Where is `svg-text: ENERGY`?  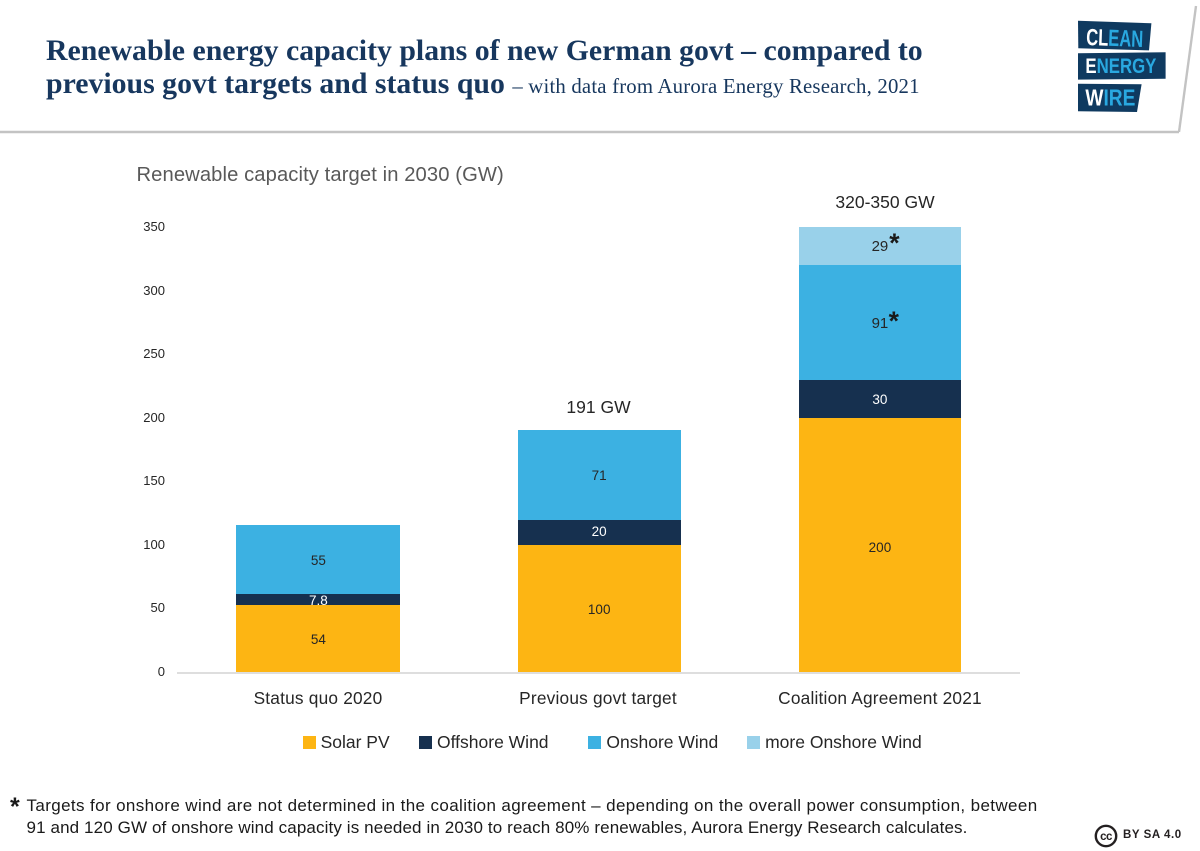 svg-text: ENERGY is located at coordinates (1120, 66).